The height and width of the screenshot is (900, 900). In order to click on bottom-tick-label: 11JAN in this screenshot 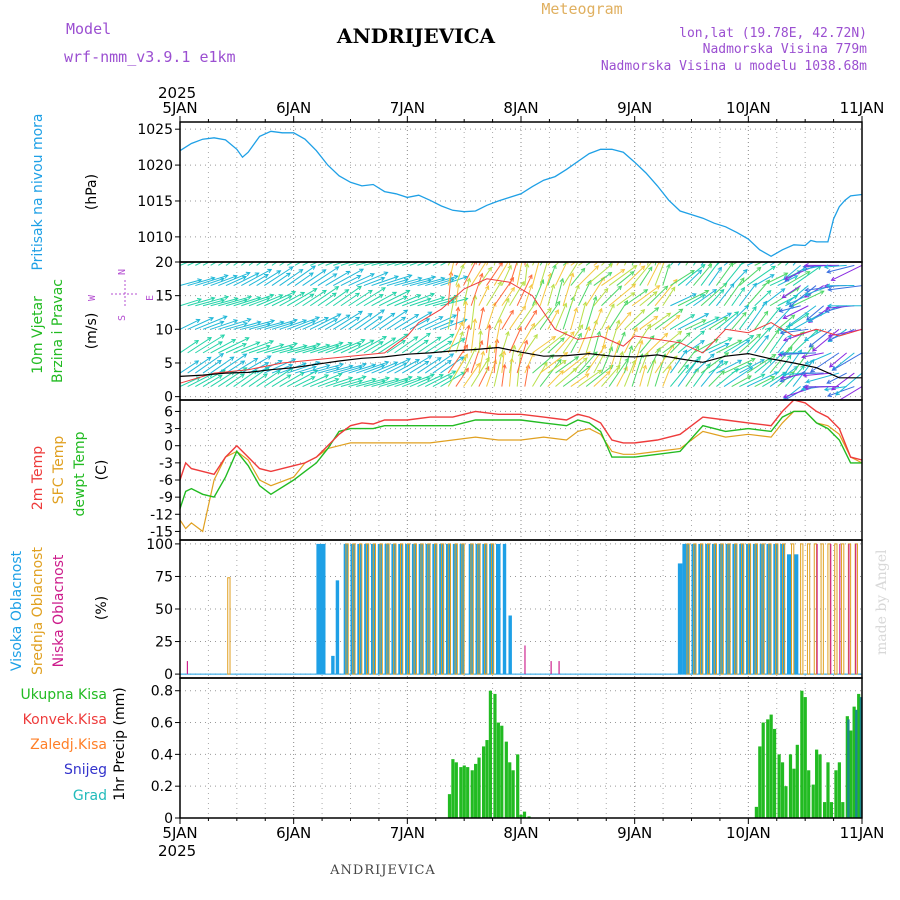, I will do `click(862, 833)`.